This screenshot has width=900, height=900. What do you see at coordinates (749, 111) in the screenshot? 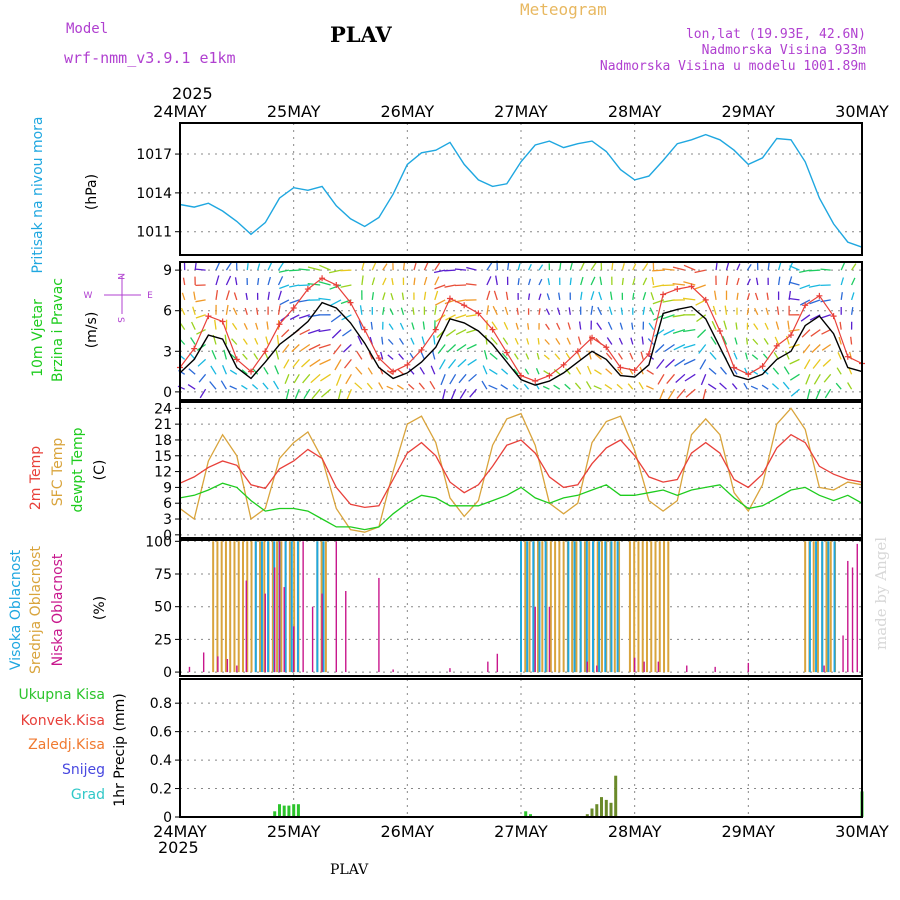
I see `x-tick-label-top: 29MAY` at bounding box center [749, 111].